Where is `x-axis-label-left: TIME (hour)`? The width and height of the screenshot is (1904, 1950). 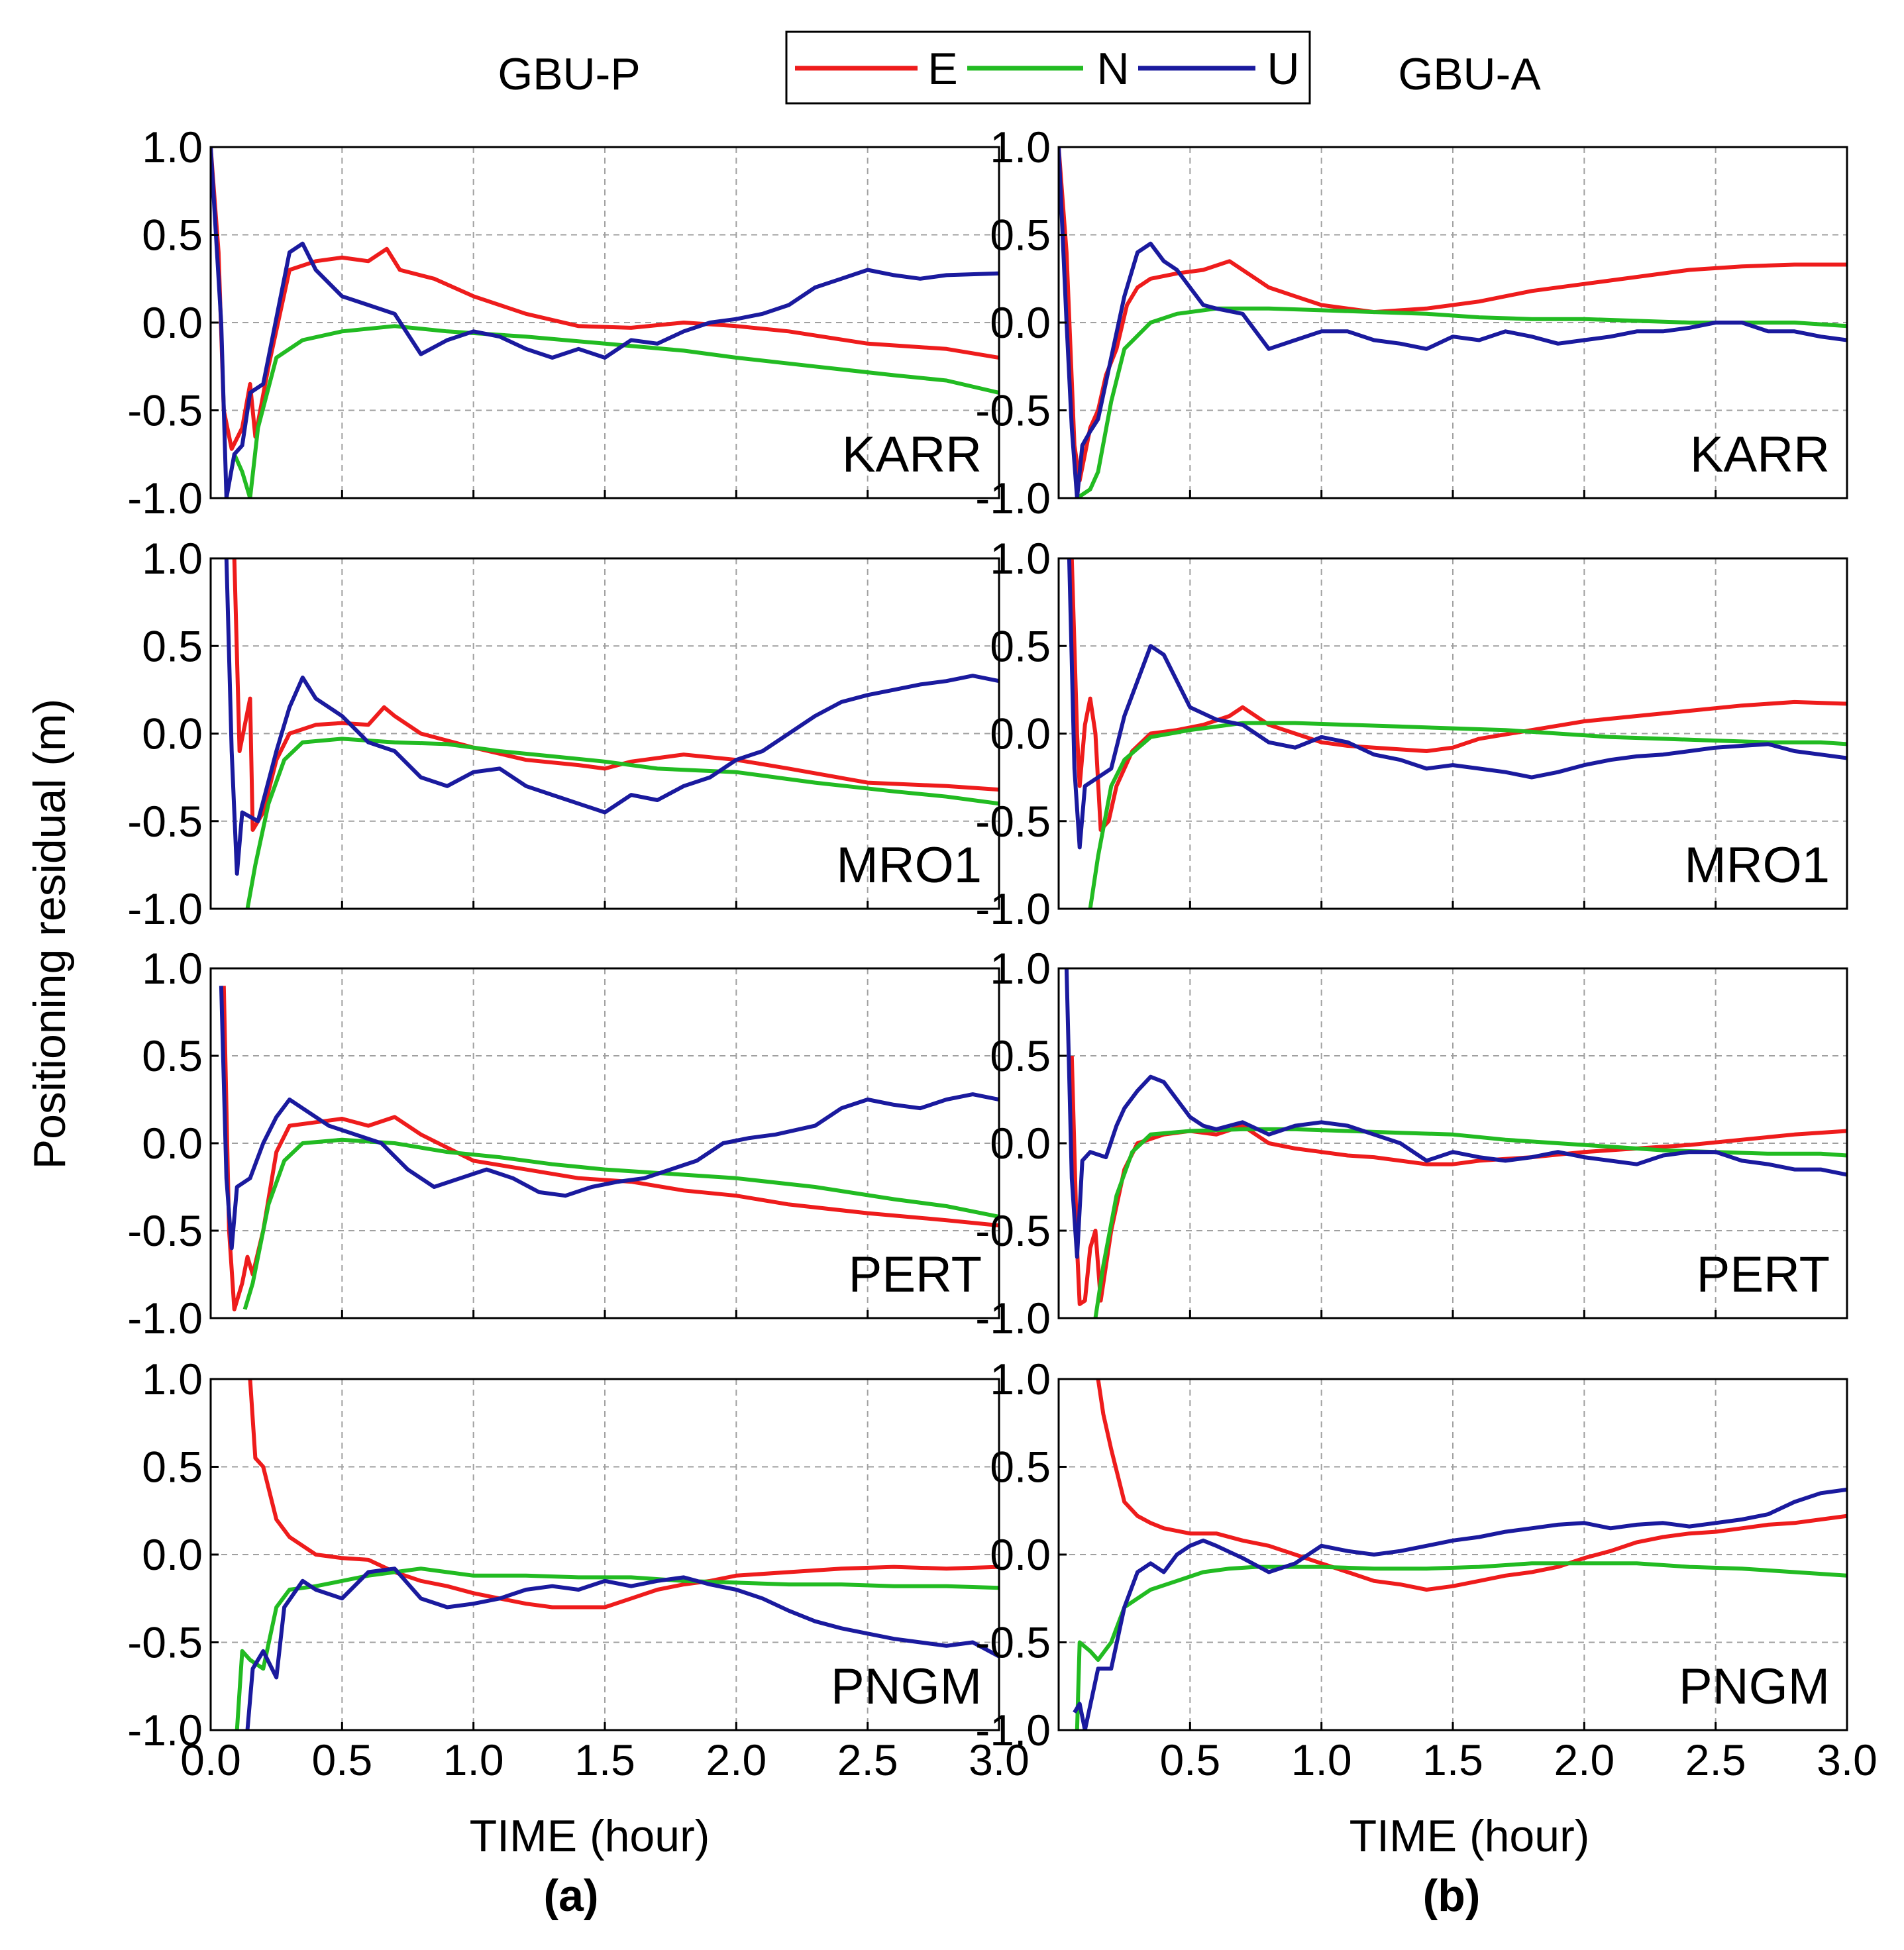 x-axis-label-left: TIME (hour) is located at coordinates (590, 1836).